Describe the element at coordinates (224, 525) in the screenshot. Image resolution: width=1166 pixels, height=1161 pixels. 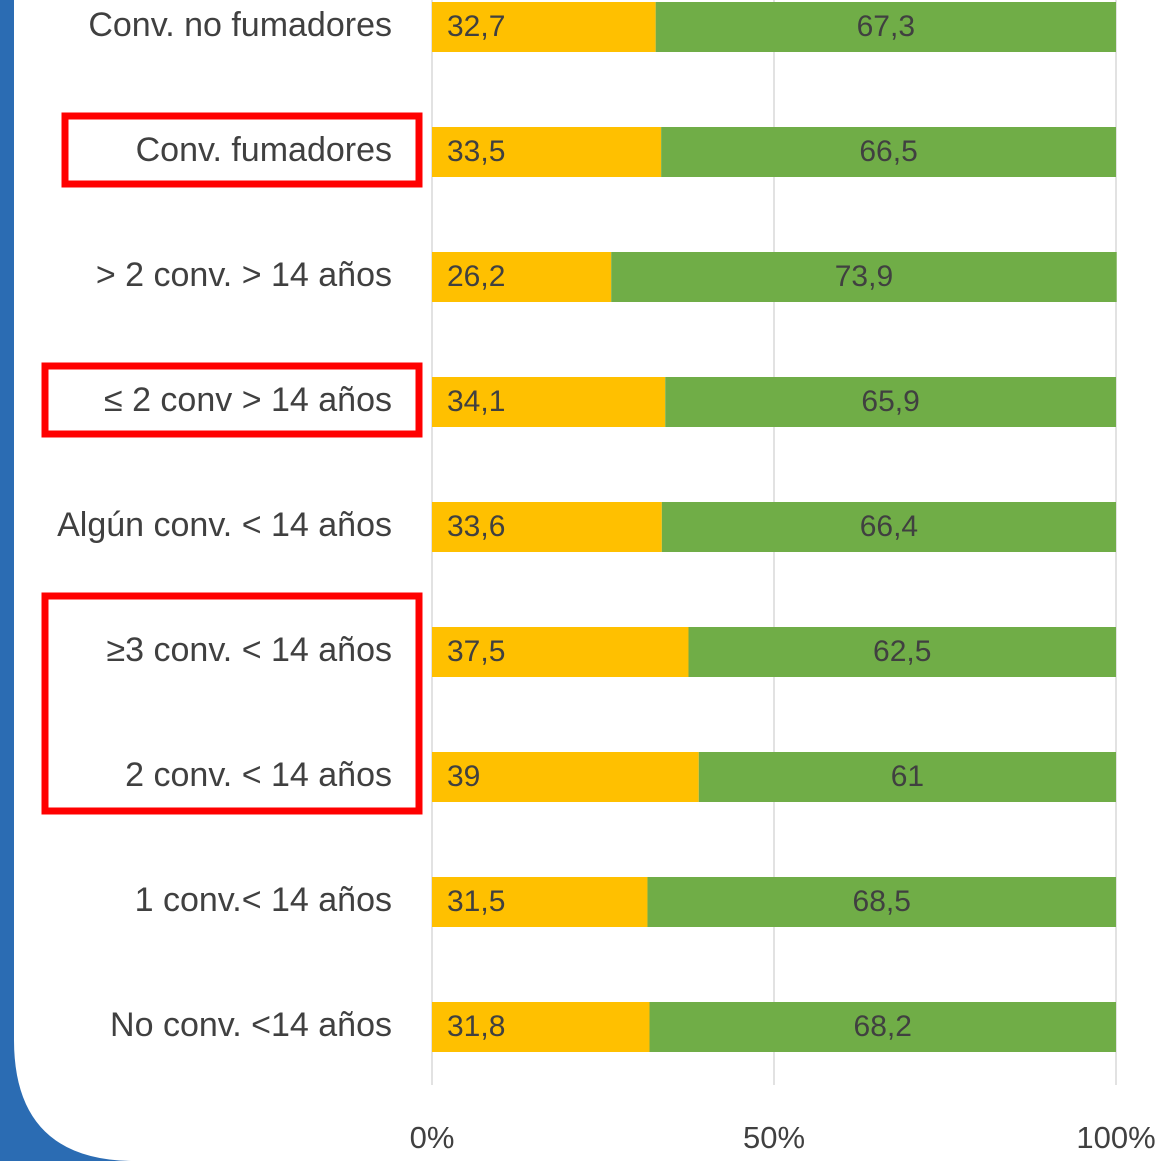
I see `category-label: Algún conv. < 14 años` at that location.